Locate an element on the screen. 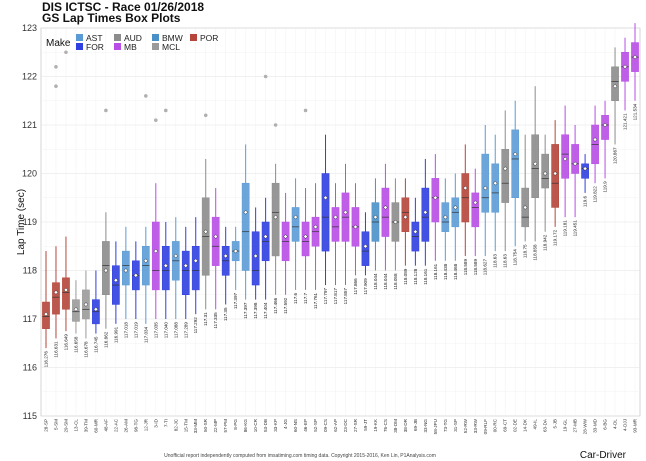 Image resolution: width=646 pixels, height=461 pixels. min-lap-label: 117.040 is located at coordinates (165, 330).